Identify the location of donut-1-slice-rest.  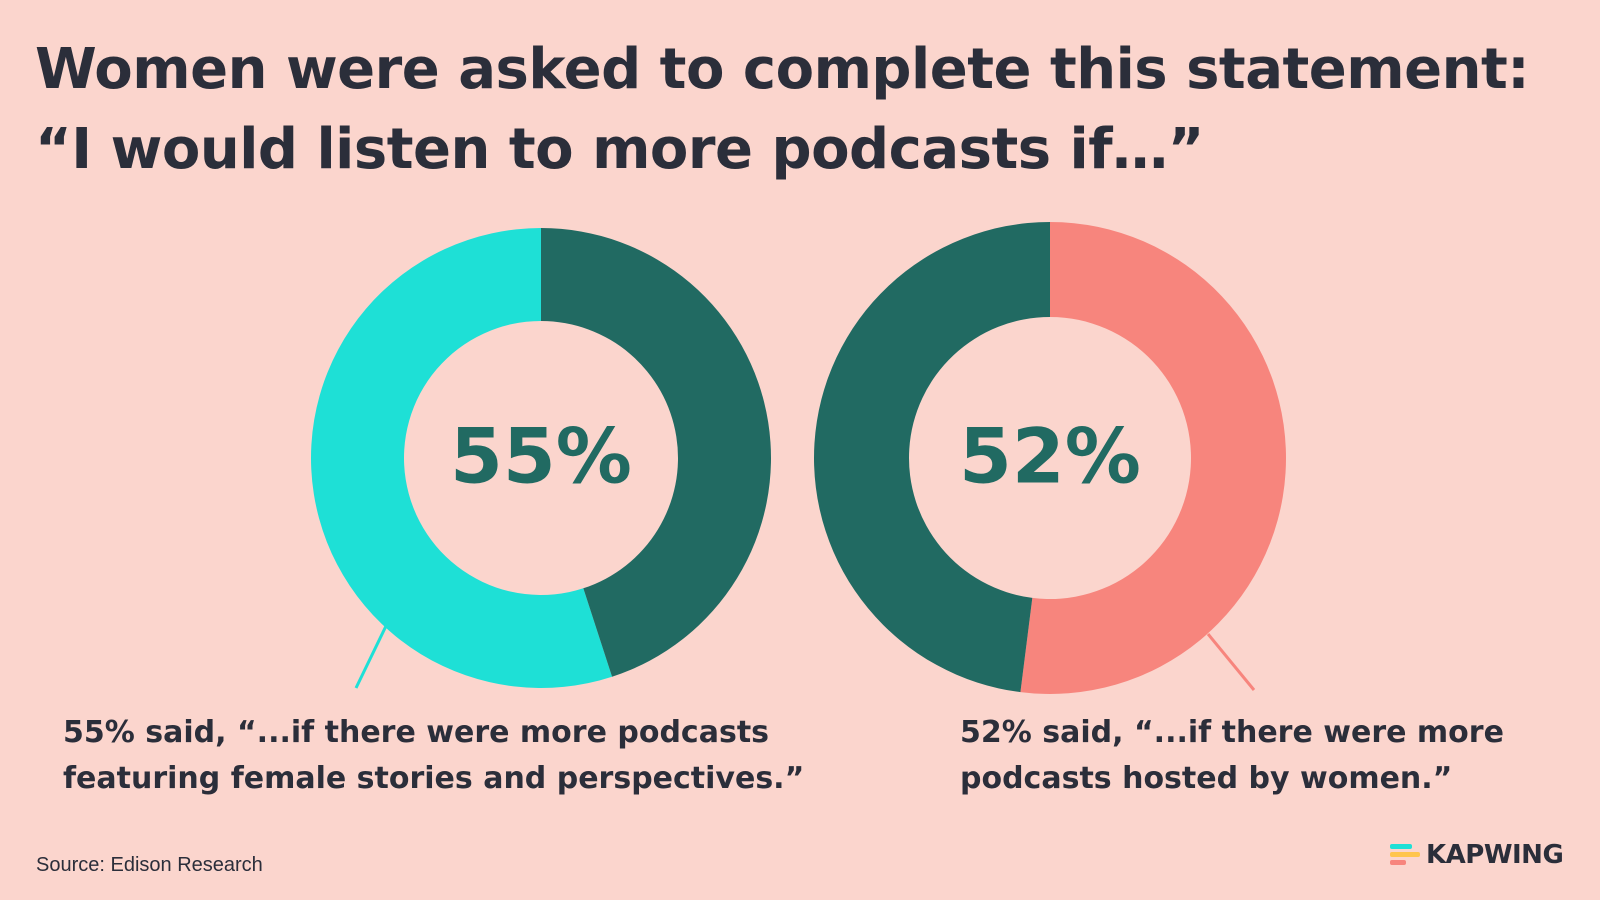
(656, 452).